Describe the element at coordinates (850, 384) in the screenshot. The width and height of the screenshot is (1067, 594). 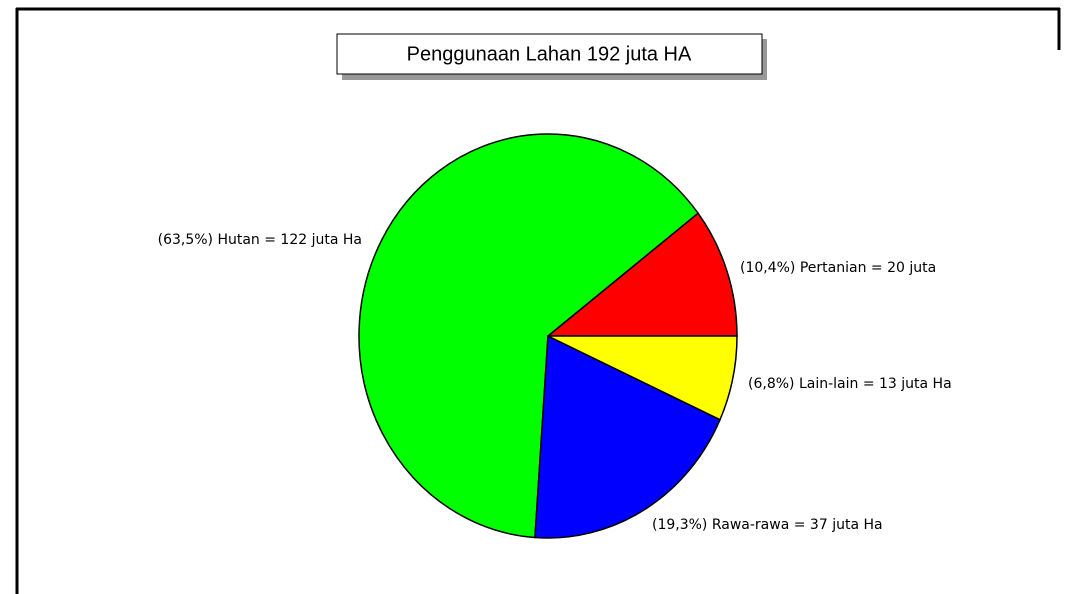
I see `slice-label: (6,8%) Lain-lain = 13 juta Ha` at that location.